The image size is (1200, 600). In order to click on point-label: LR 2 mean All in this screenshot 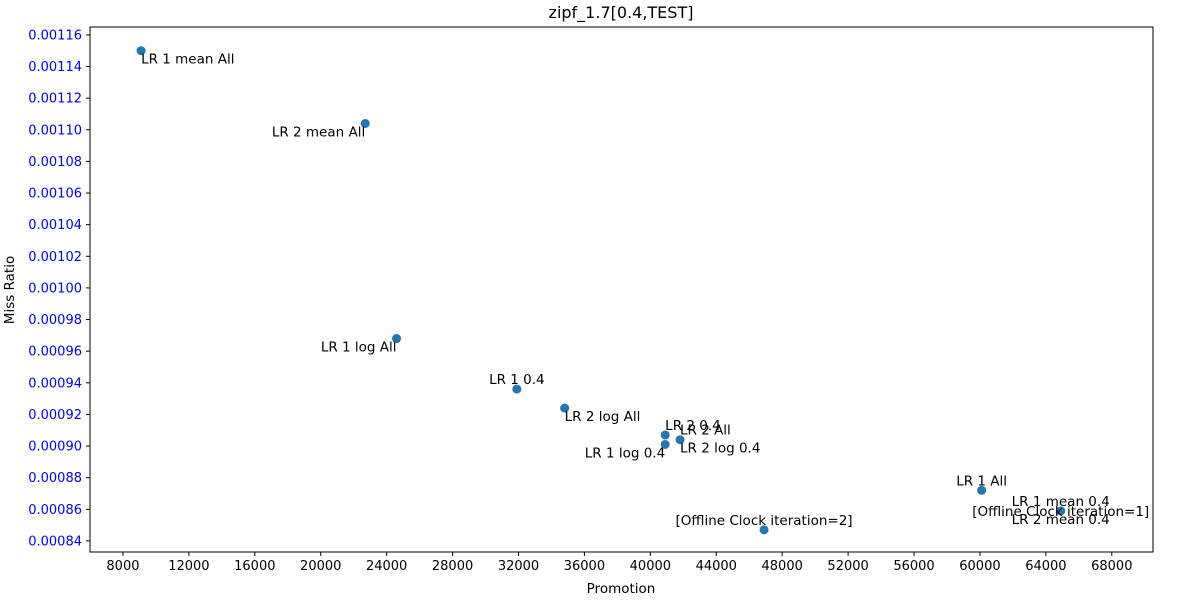, I will do `click(318, 132)`.